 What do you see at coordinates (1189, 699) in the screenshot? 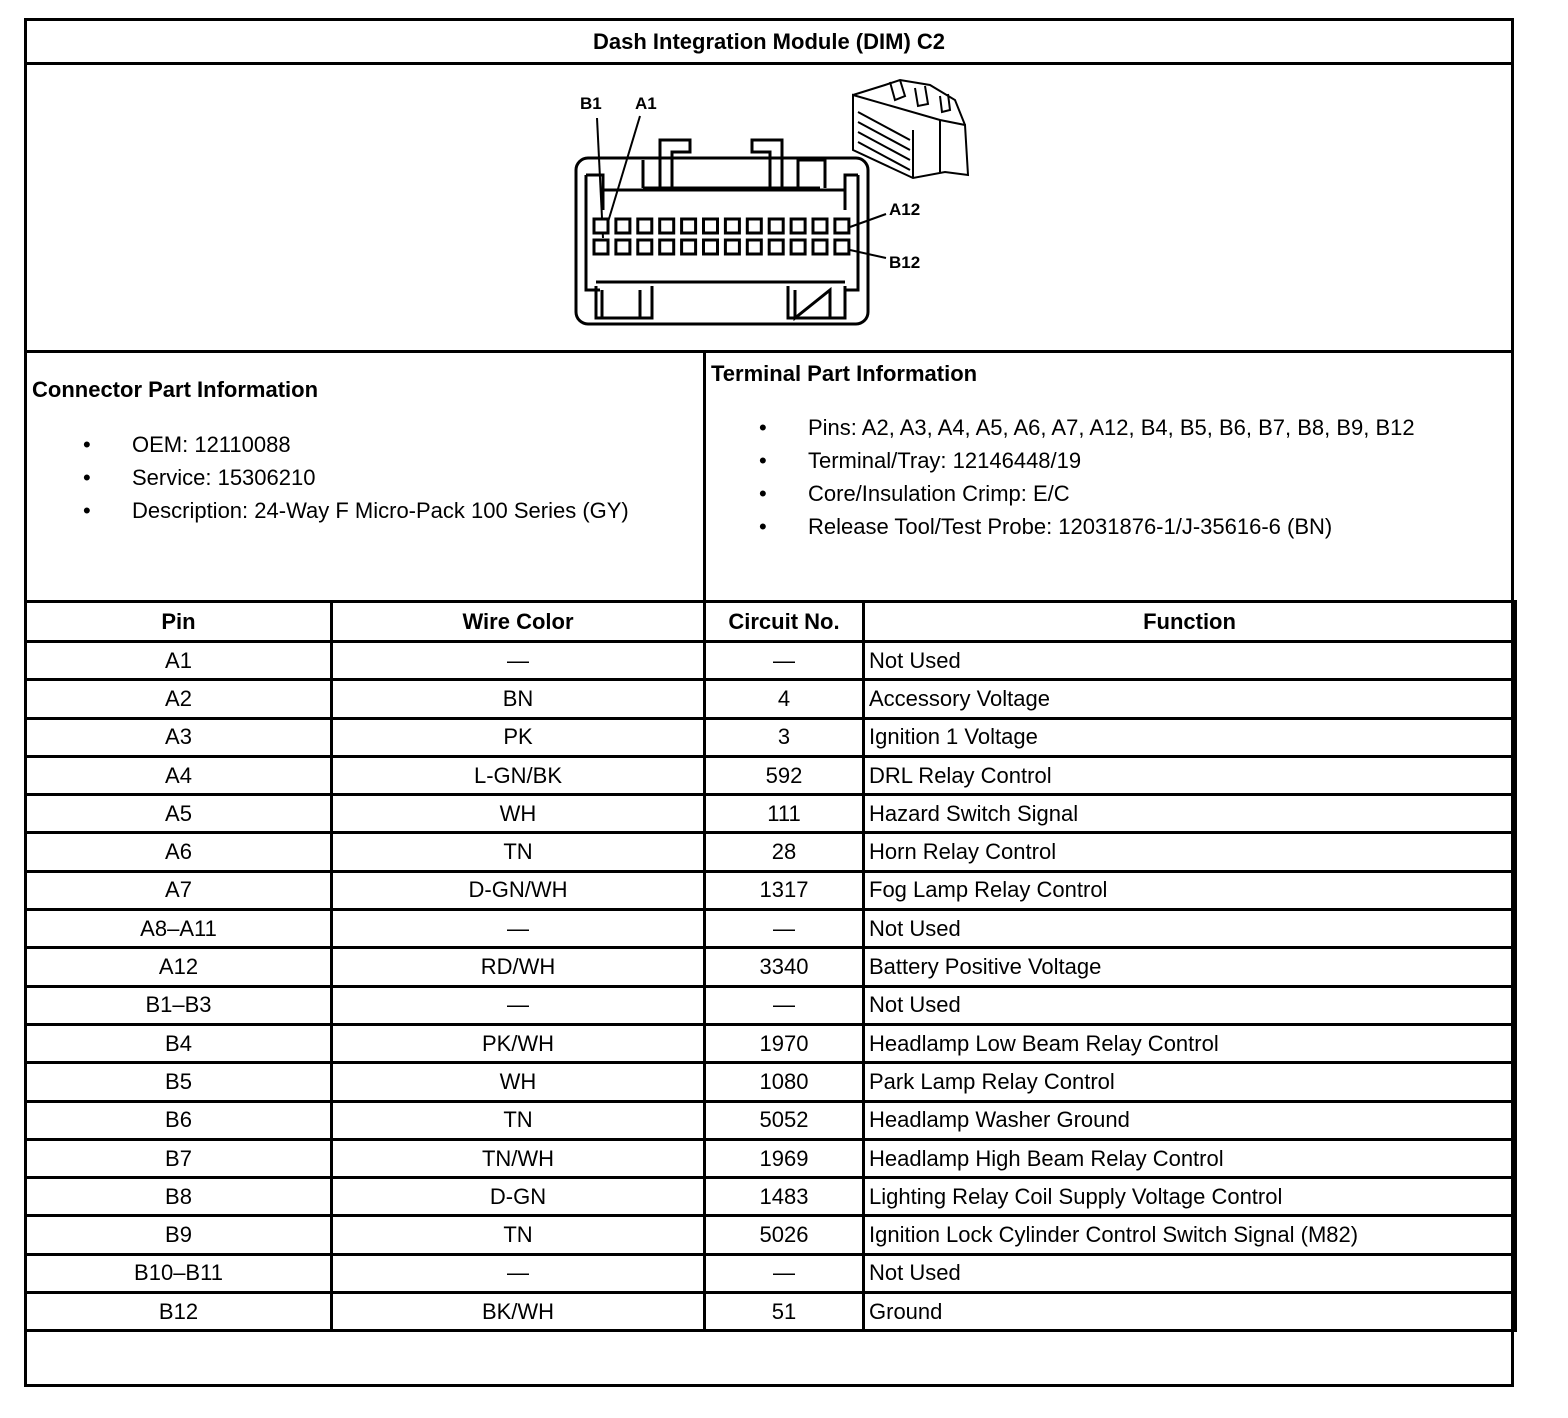
I see `cell-function: Accessory Voltage` at bounding box center [1189, 699].